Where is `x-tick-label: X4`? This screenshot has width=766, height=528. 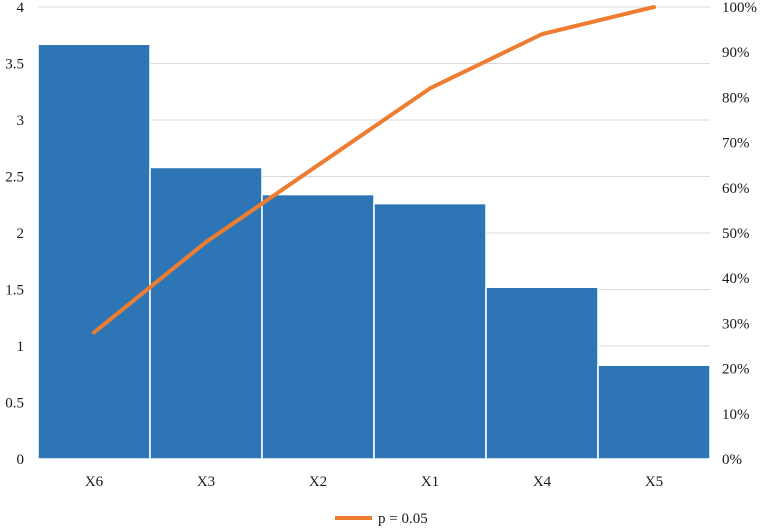
x-tick-label: X4 is located at coordinates (542, 482).